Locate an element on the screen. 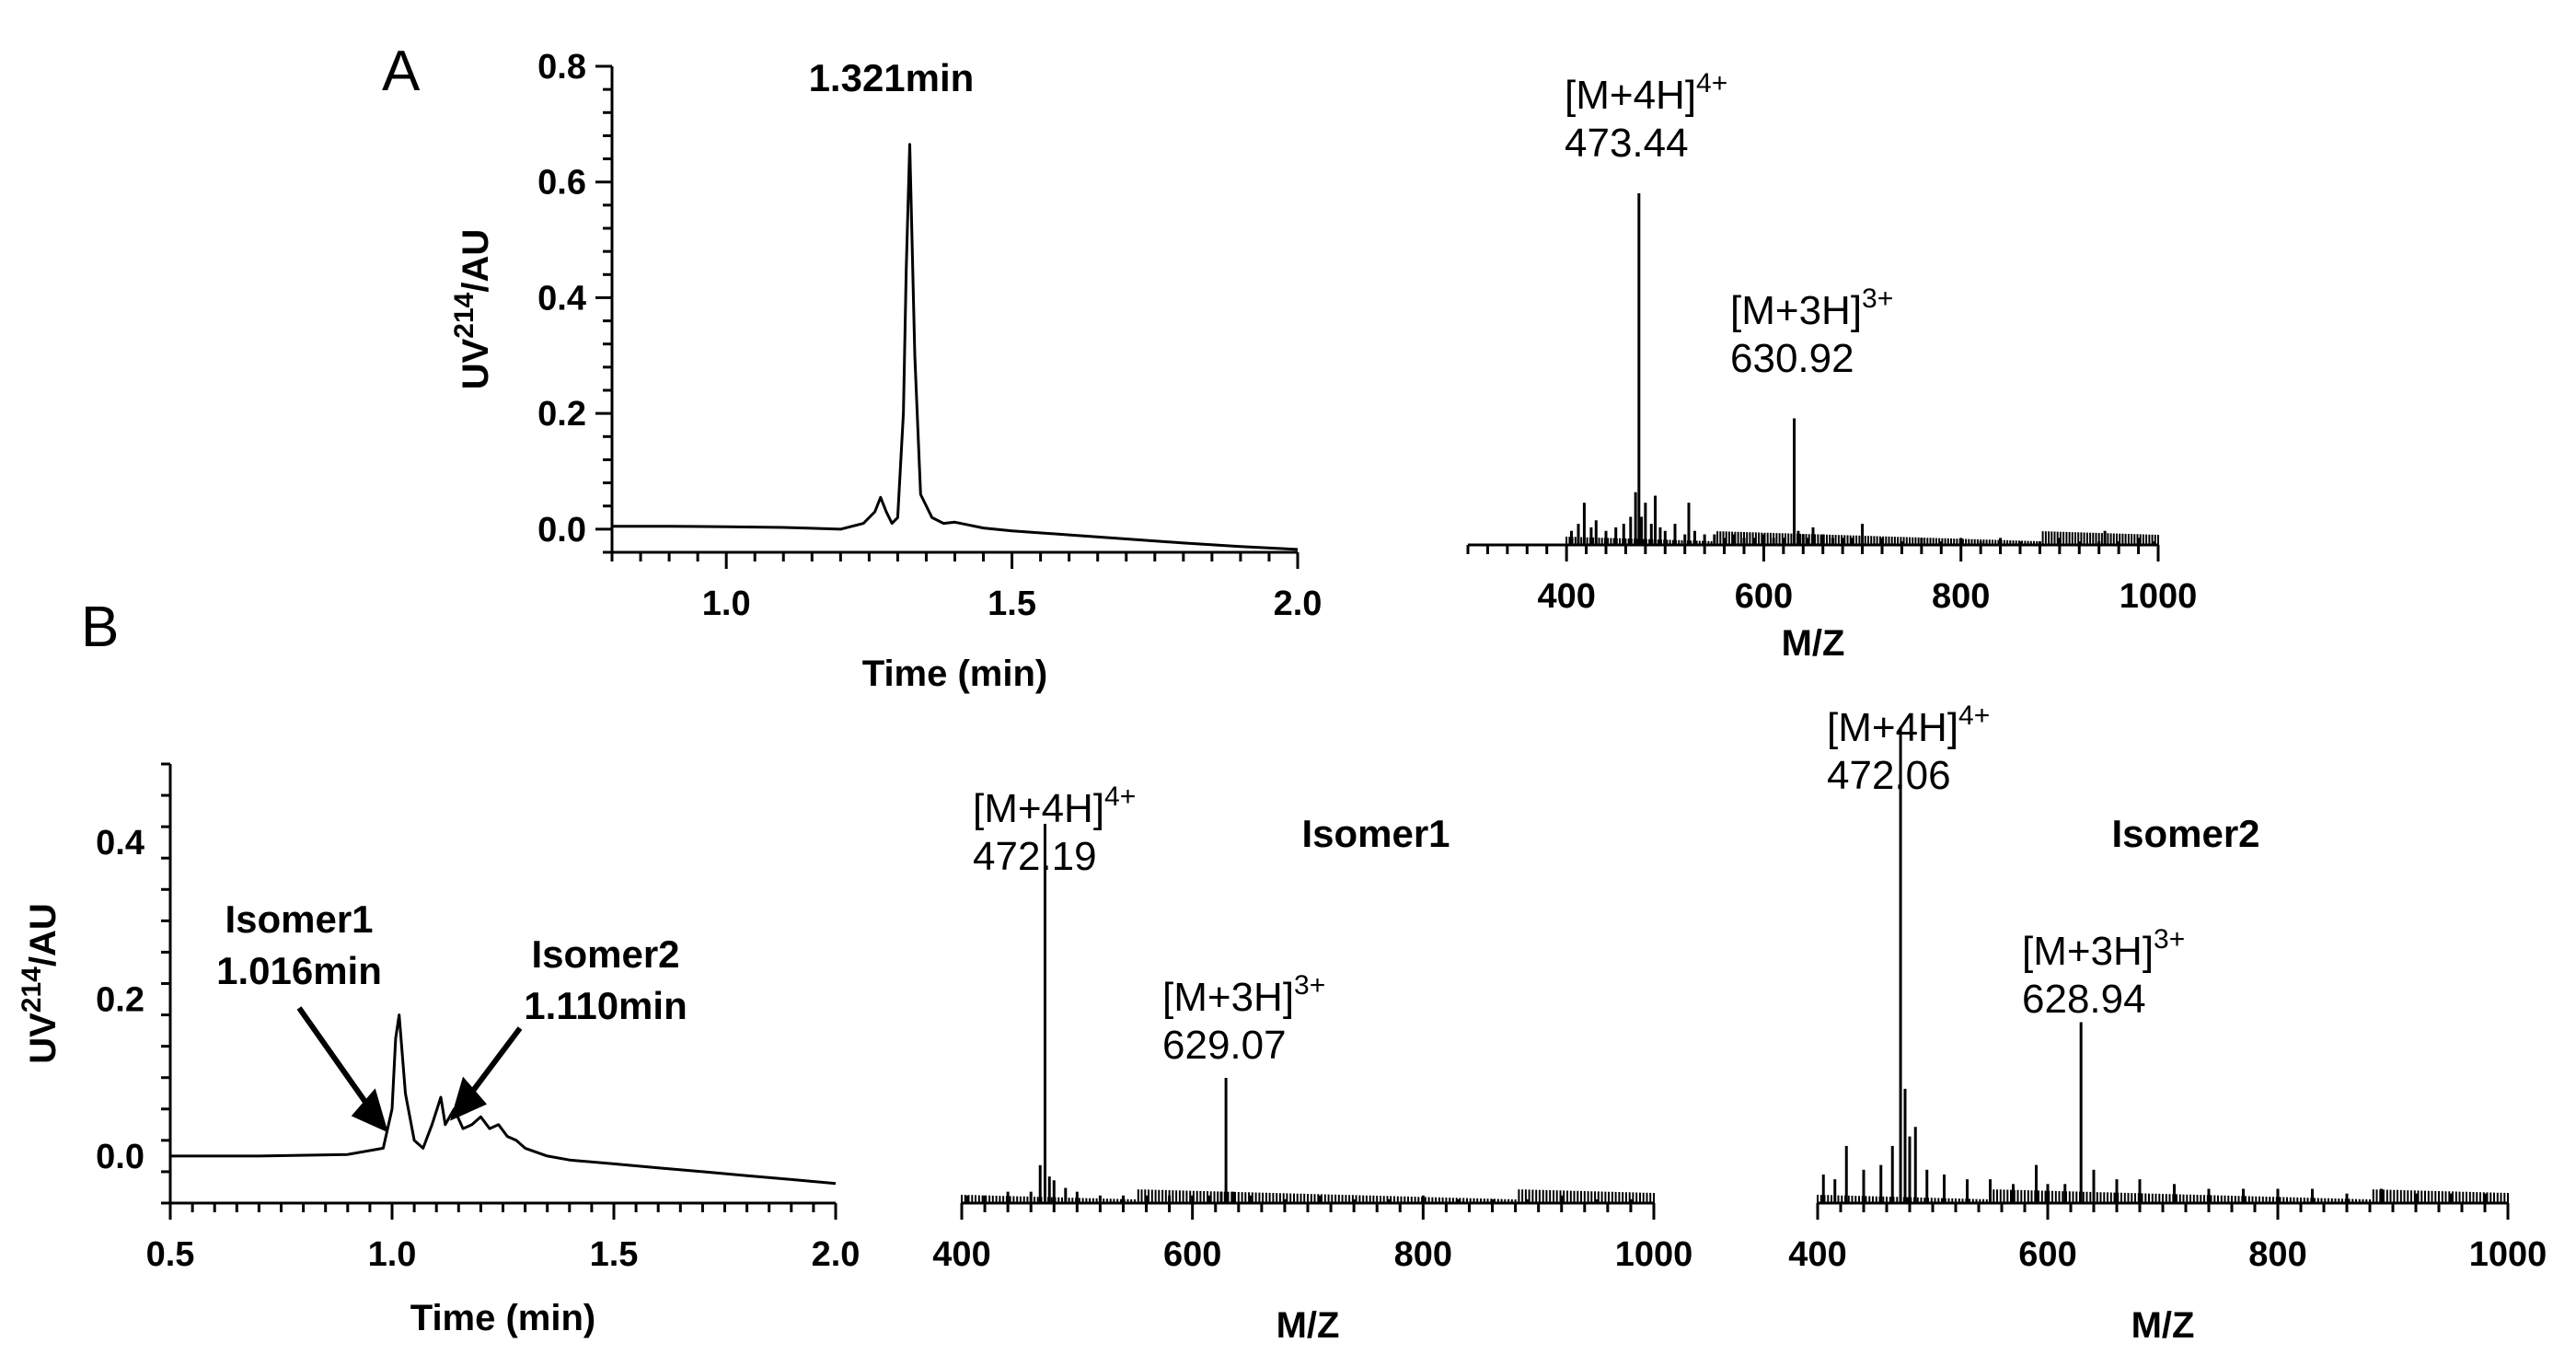  ion-mz-value: 472.19 is located at coordinates (1035, 856).